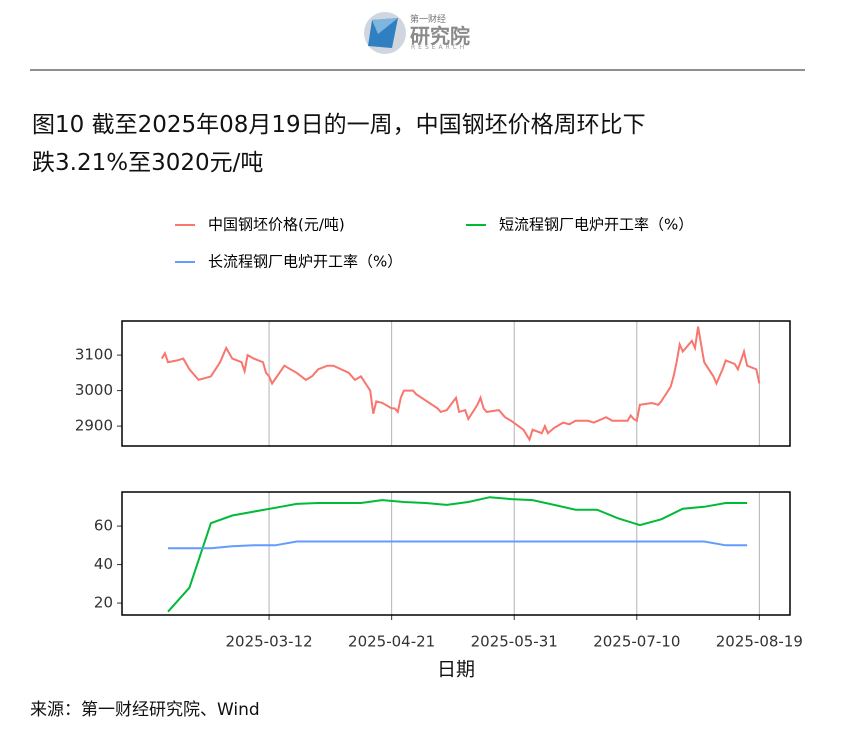 This screenshot has width=852, height=733. What do you see at coordinates (514, 642) in the screenshot?
I see `x-tick-label: 2025-05-31` at bounding box center [514, 642].